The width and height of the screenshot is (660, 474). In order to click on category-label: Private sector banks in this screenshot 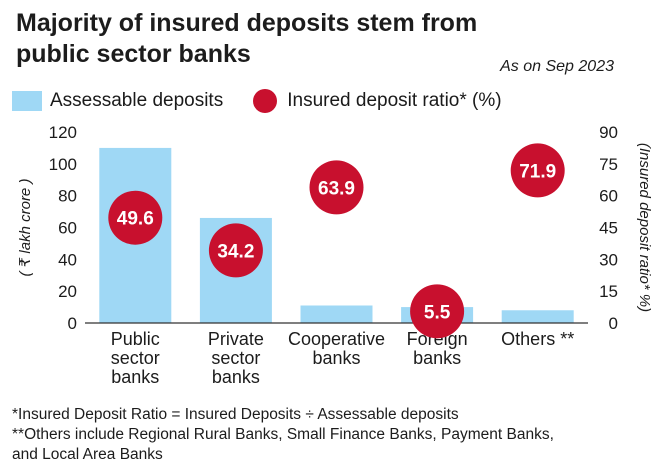, I will do `click(236, 358)`.